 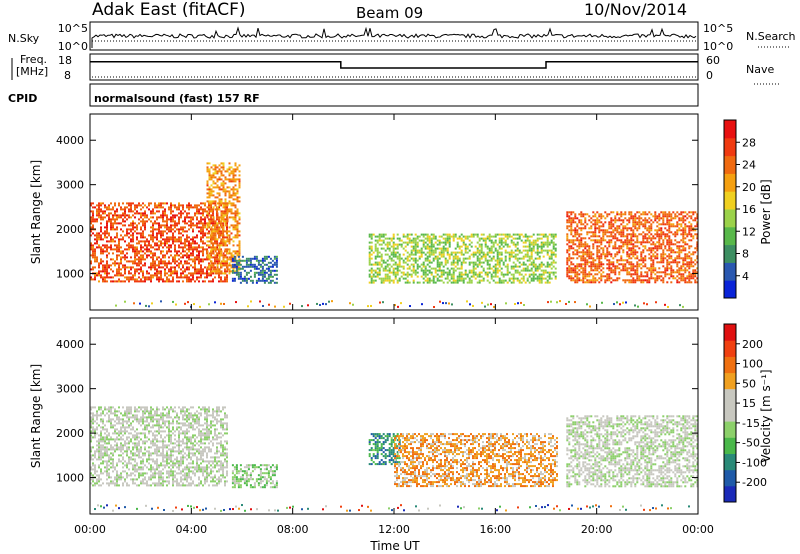 I want to click on date-title: 10/Nov/2014, so click(x=635, y=9).